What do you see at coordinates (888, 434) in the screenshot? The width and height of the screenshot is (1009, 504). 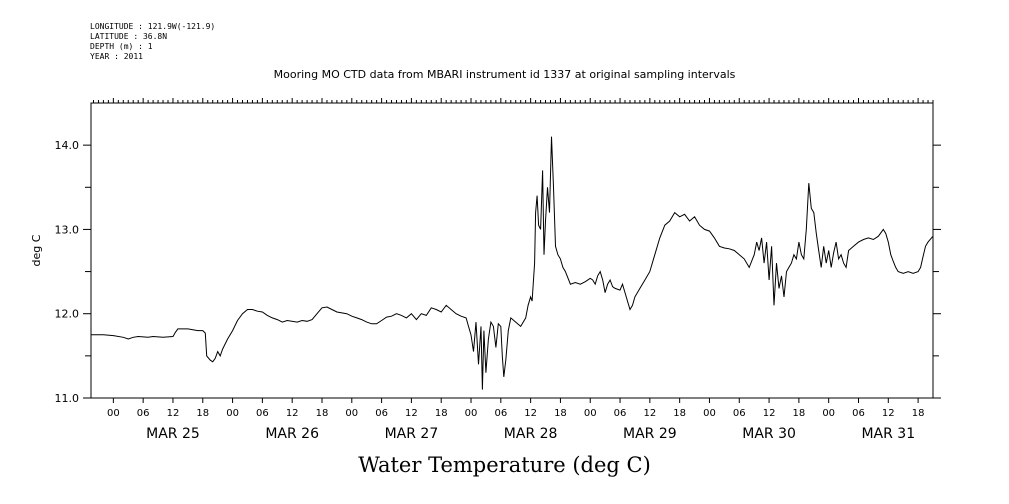 I see `day-label: MAR 31` at bounding box center [888, 434].